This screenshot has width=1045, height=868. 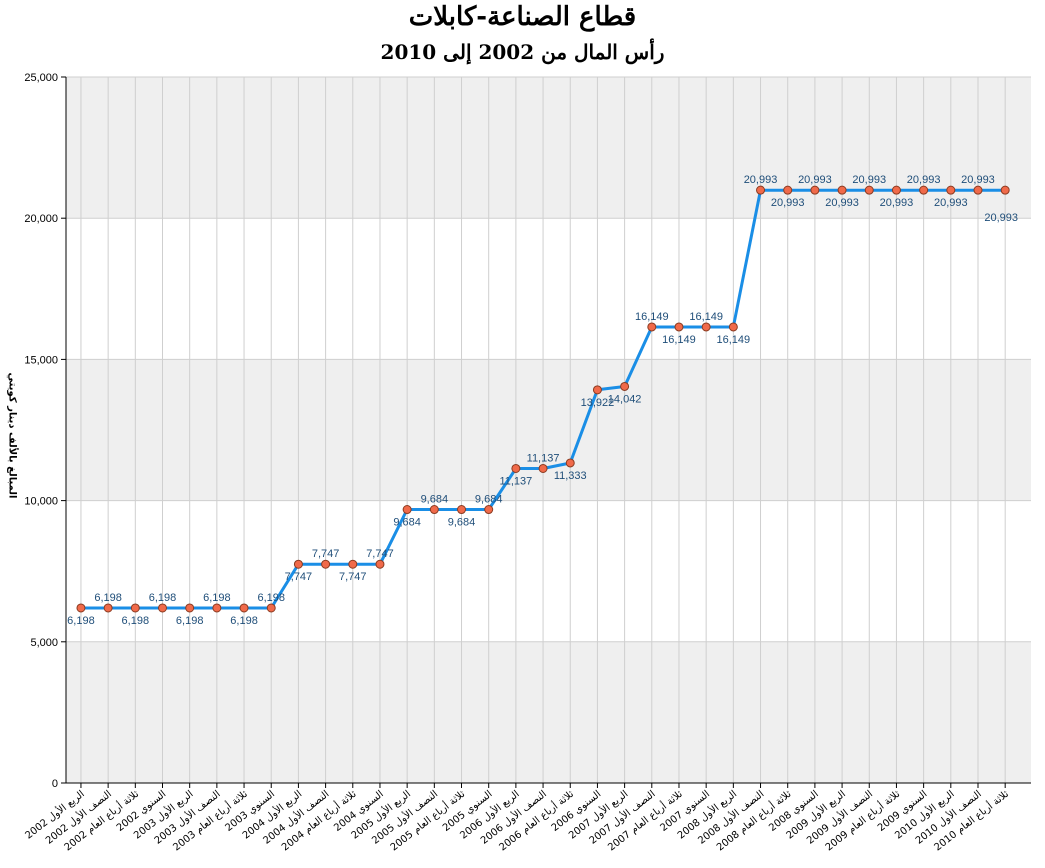 What do you see at coordinates (625, 399) in the screenshot?
I see `data-label: 14,042` at bounding box center [625, 399].